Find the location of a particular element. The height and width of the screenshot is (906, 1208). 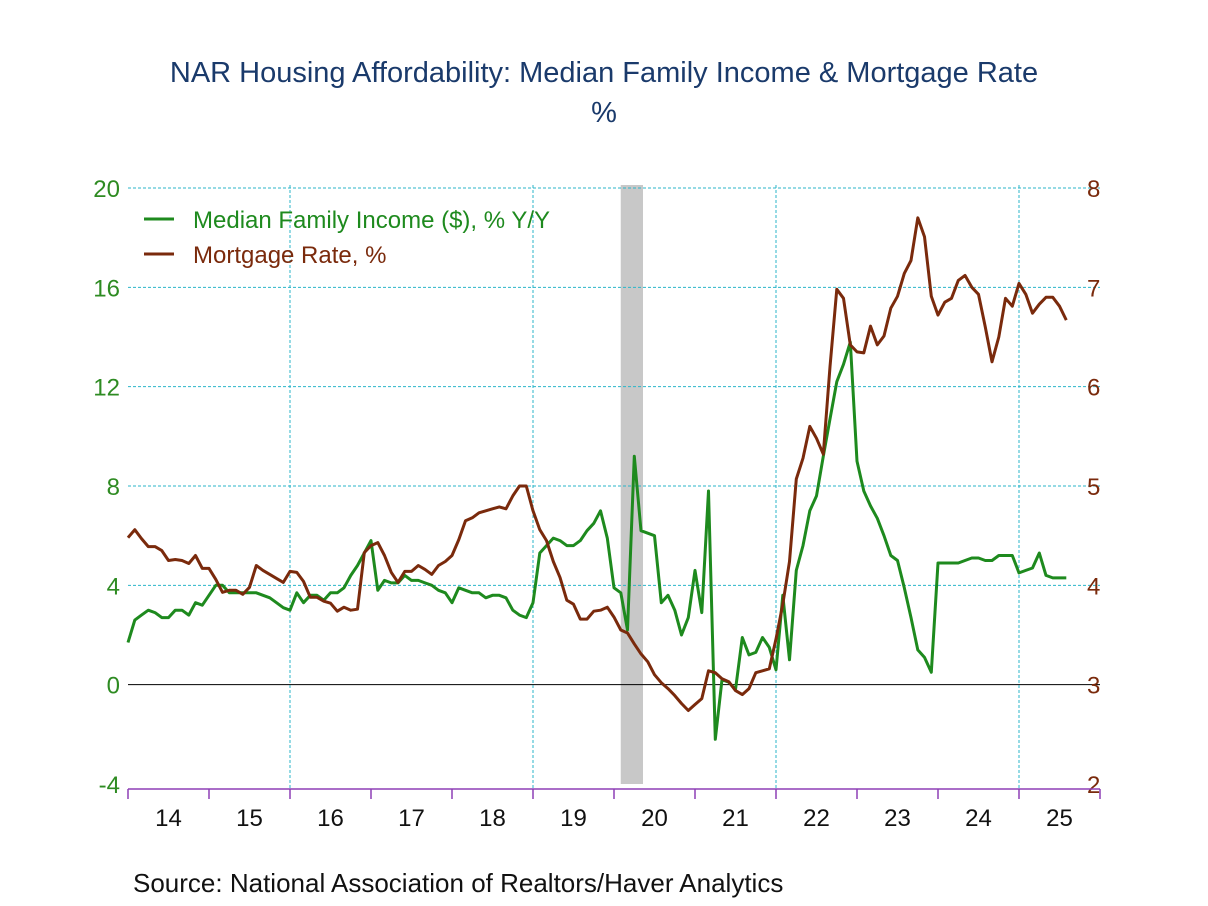

legend-label: Median Family Income ($), % Y/Y is located at coordinates (371, 220).